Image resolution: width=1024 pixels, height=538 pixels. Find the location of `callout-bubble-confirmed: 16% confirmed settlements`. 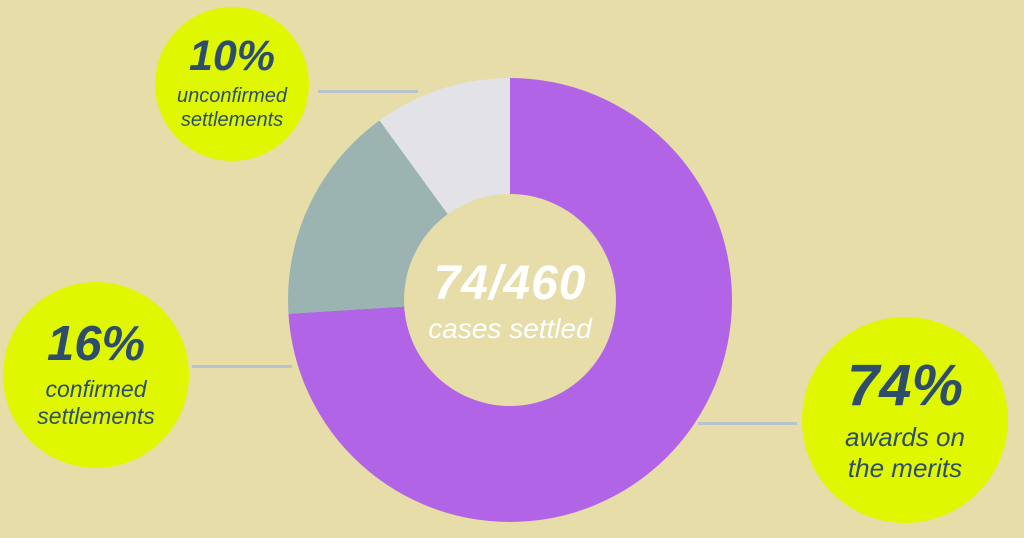

callout-bubble-confirmed: 16% confirmed settlements is located at coordinates (96, 375).